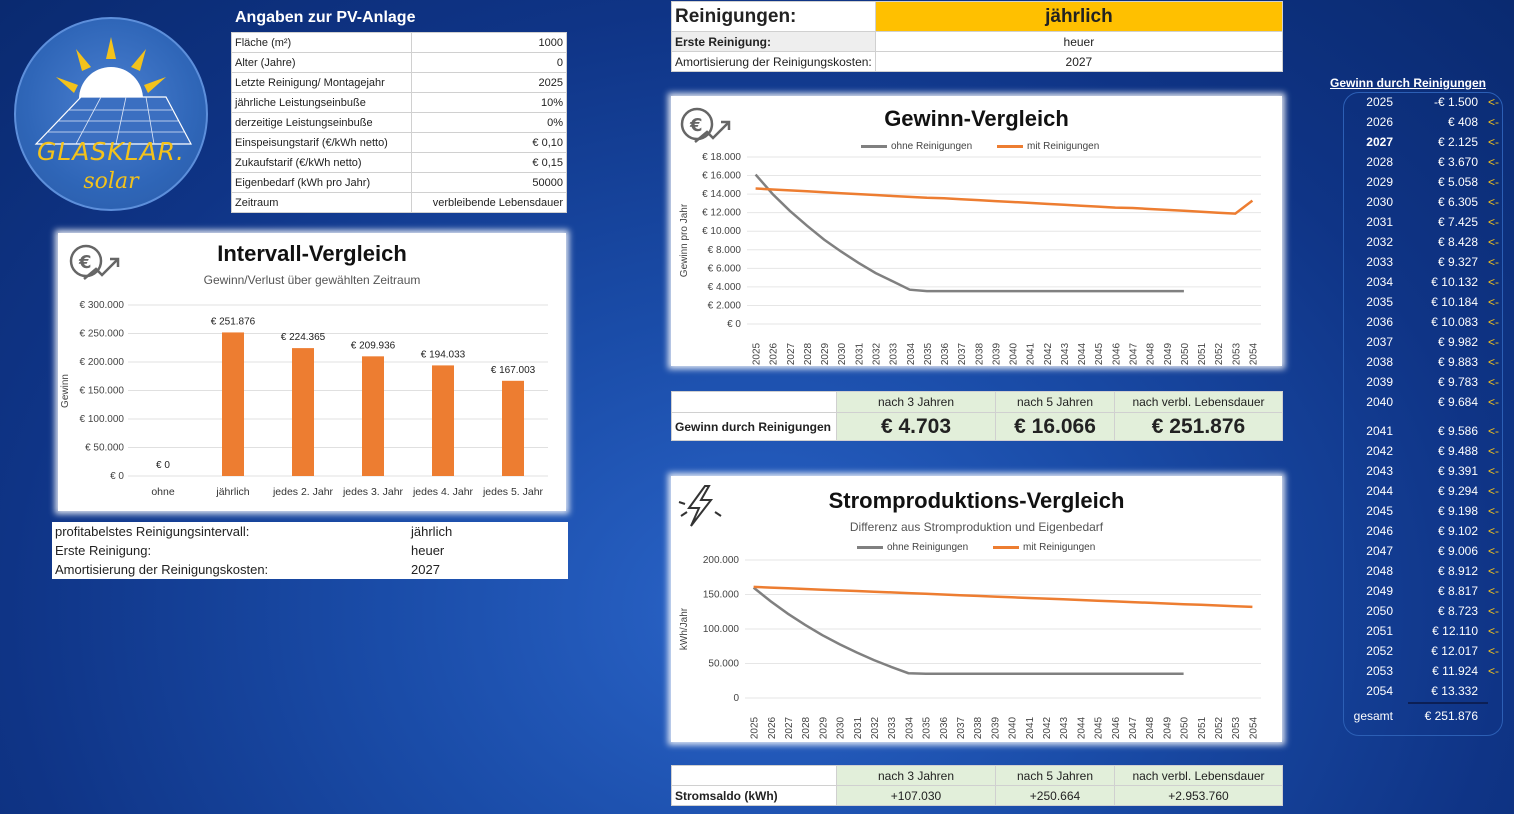  Describe the element at coordinates (489, 82) in the screenshot. I see `pv-row-value: 2025` at that location.